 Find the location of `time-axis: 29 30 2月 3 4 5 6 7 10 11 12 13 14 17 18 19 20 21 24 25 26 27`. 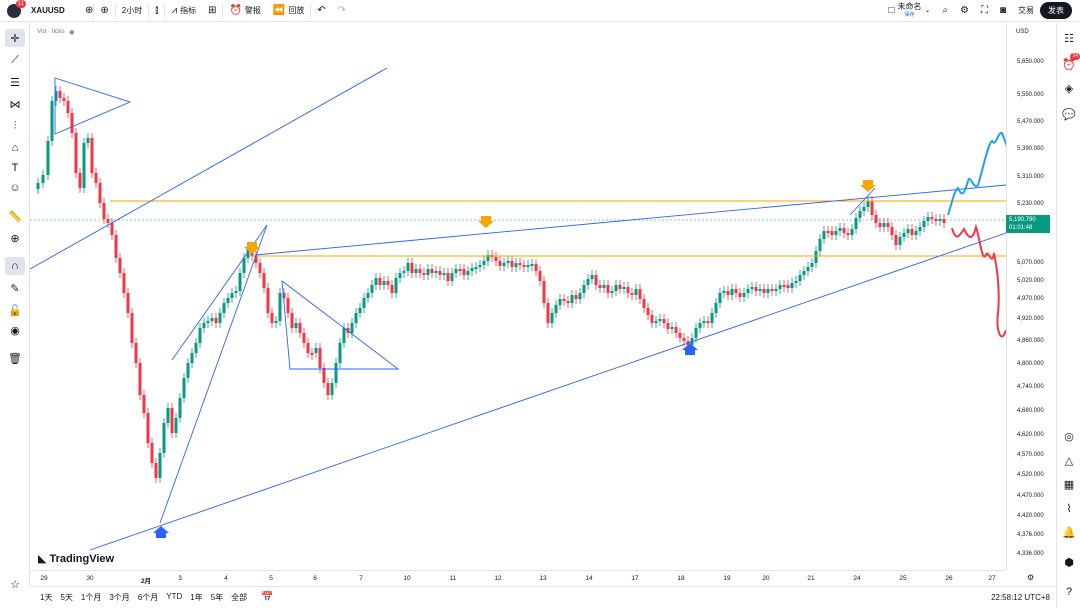

time-axis: 29 30 2月 3 4 5 6 7 10 11 12 13 14 17 18 19 20 21 24 25 26 27 is located at coordinates (518, 578).